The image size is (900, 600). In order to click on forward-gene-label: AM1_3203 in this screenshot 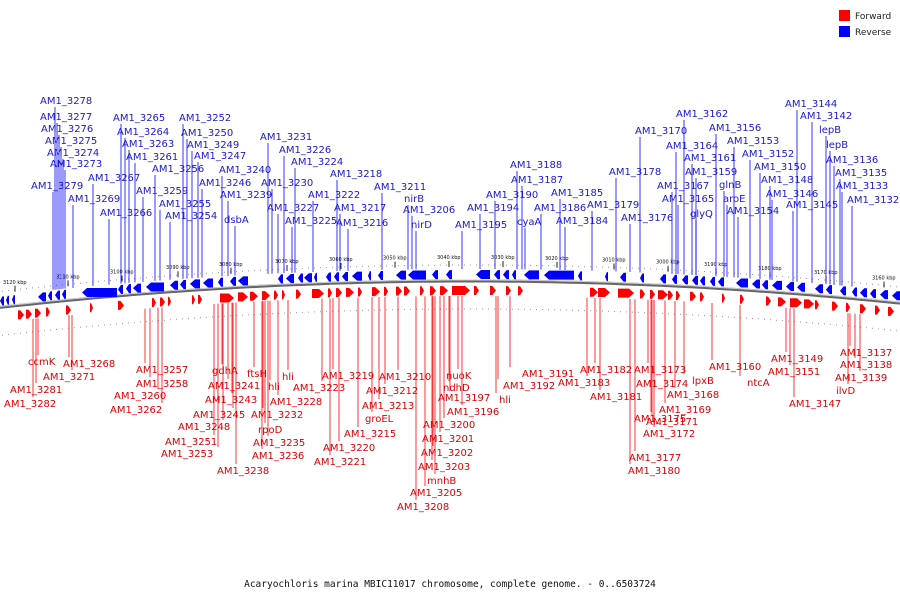, I will do `click(444, 467)`.